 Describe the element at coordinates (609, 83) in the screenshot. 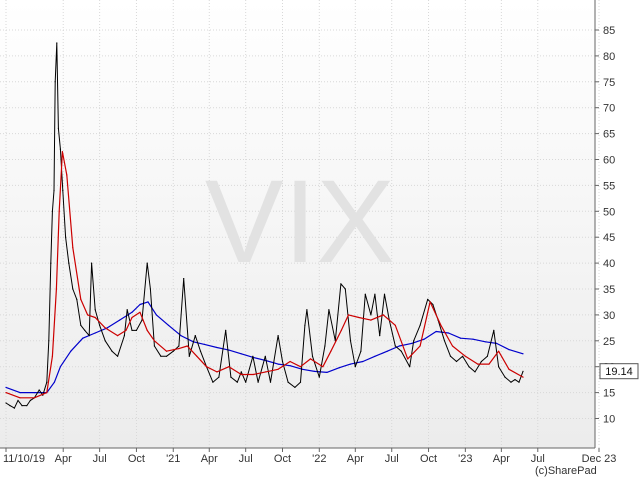

I see `y-tick-label: 75` at that location.